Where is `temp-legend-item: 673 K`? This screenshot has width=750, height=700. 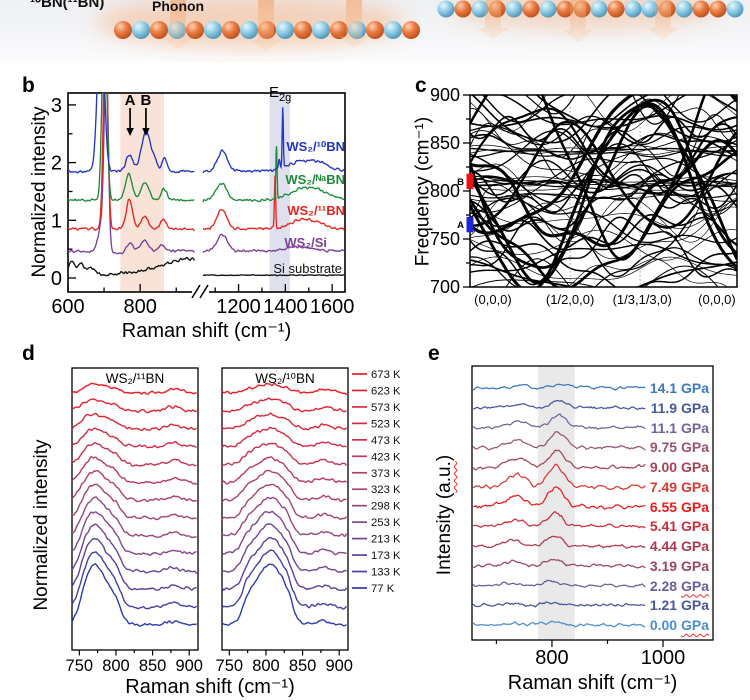 temp-legend-item: 673 K is located at coordinates (386, 375).